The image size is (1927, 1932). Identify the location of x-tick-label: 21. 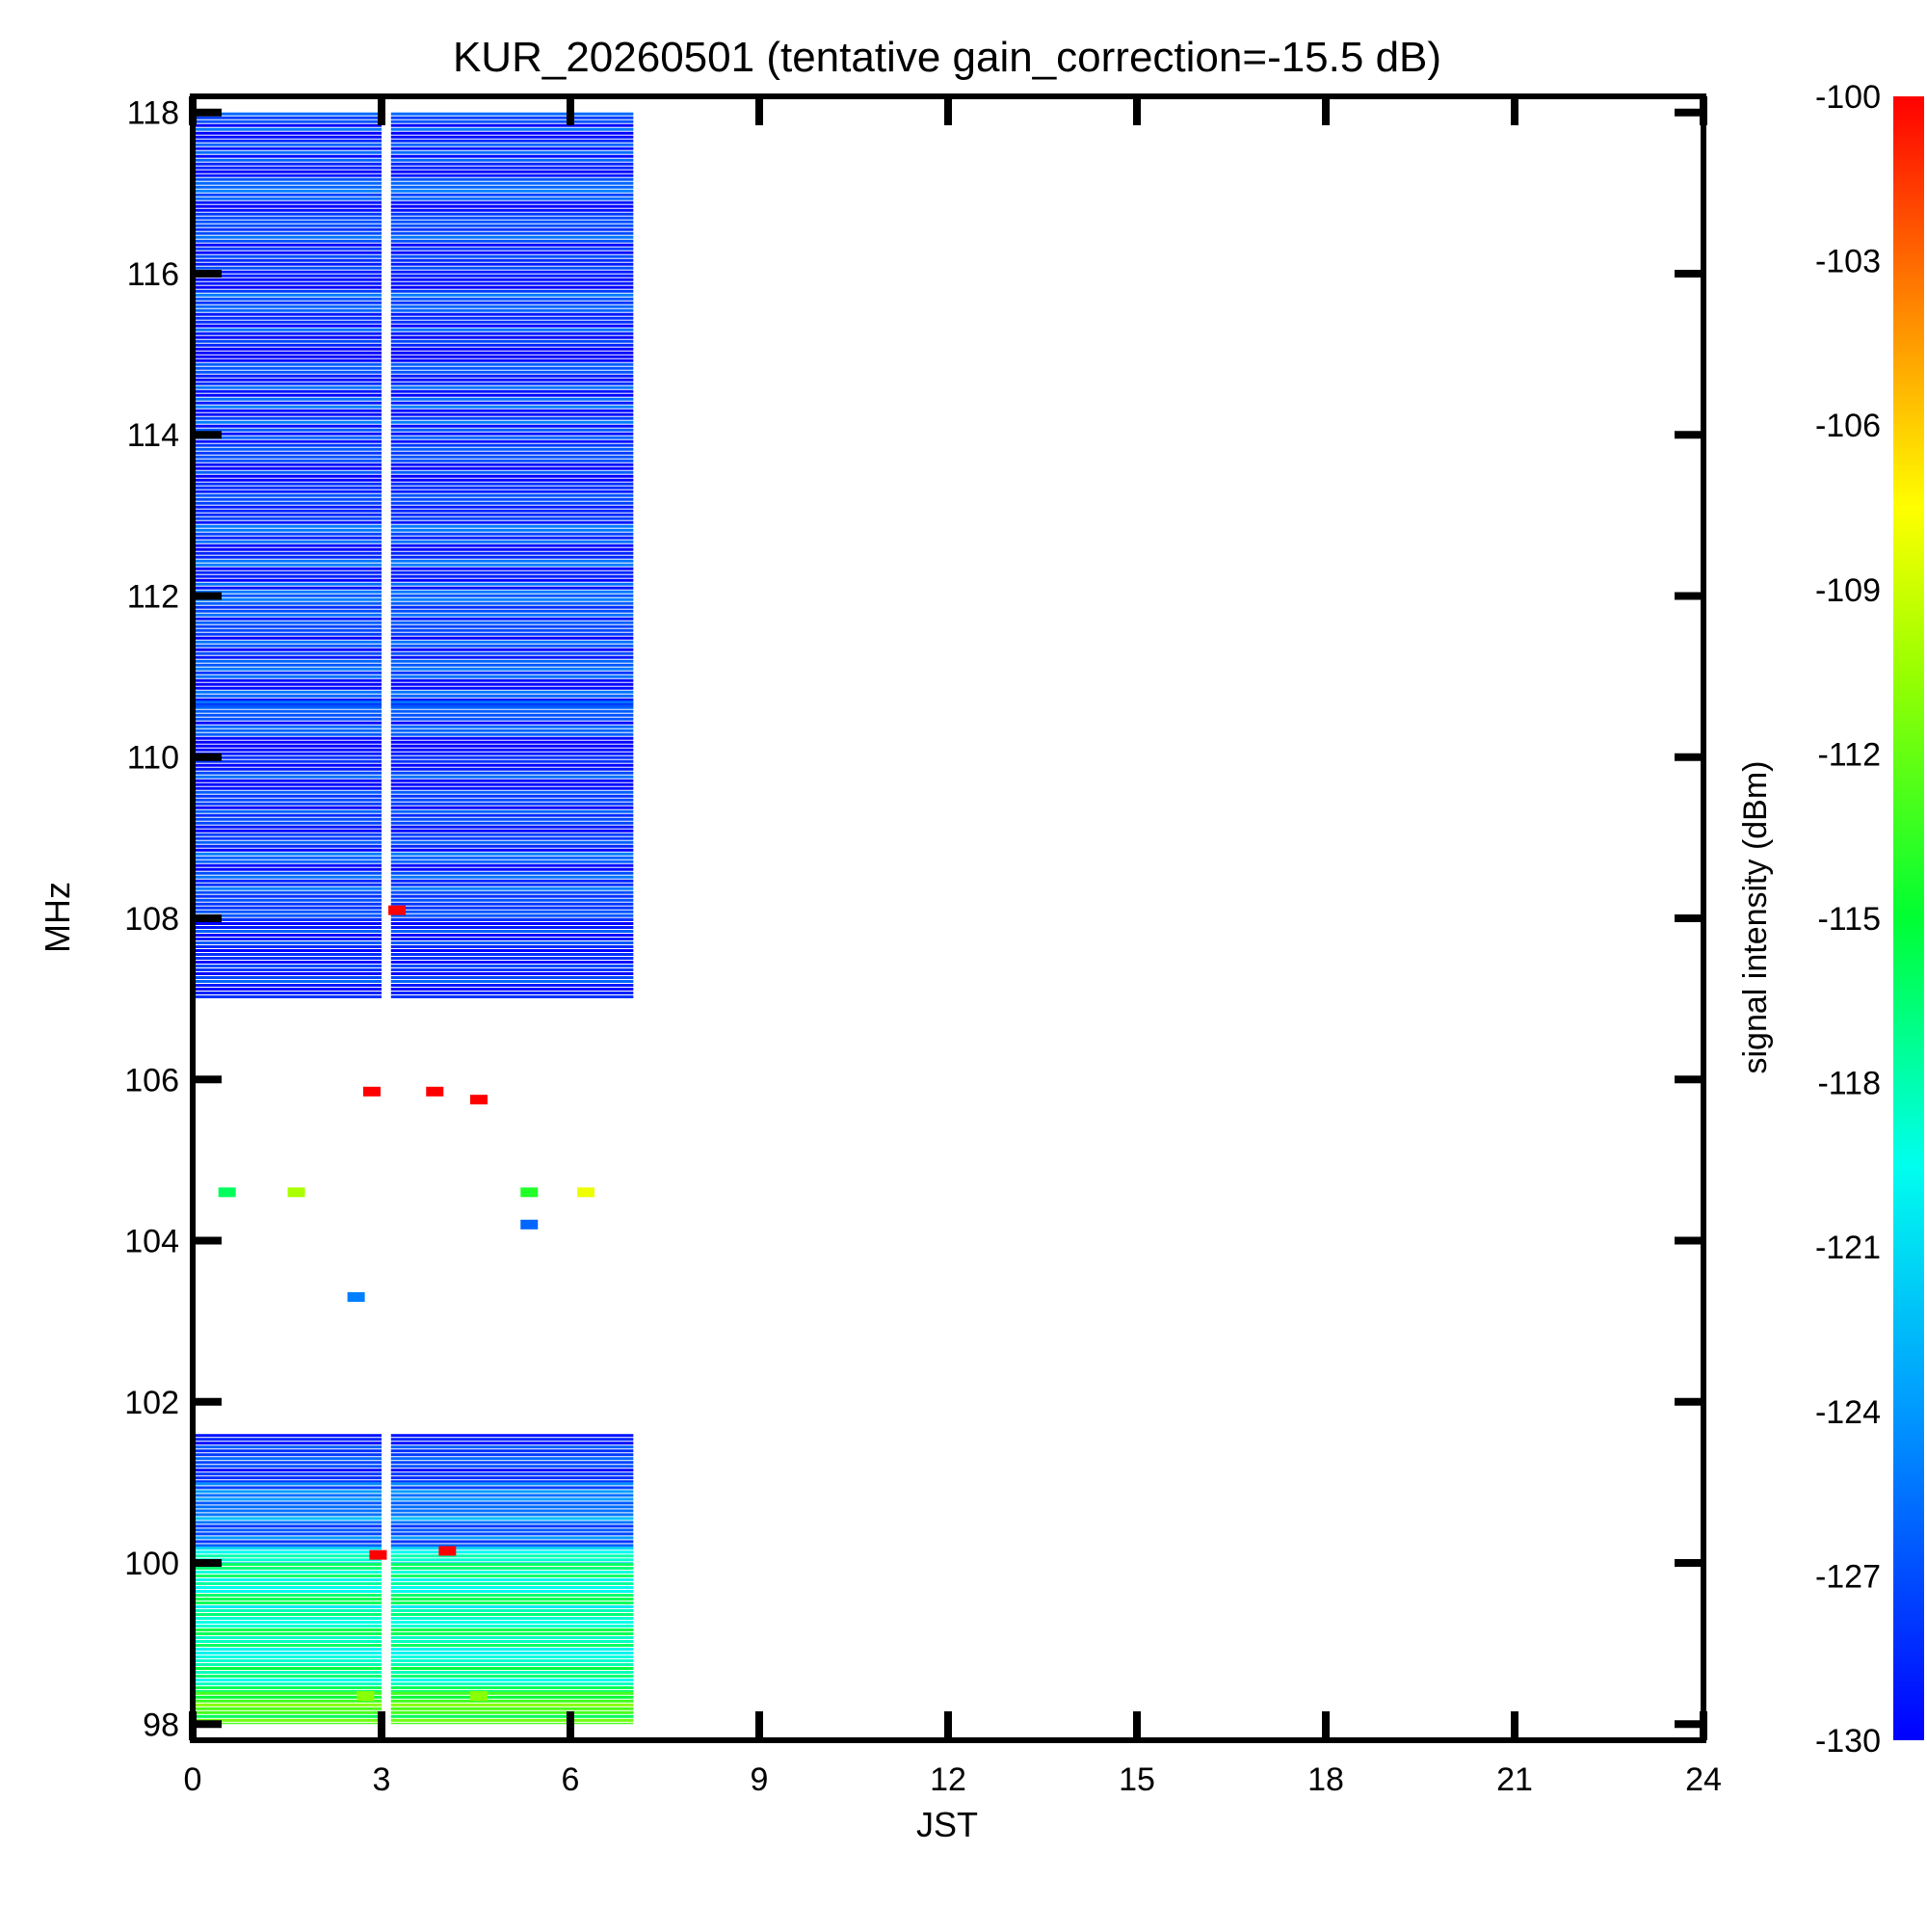
(1514, 1779).